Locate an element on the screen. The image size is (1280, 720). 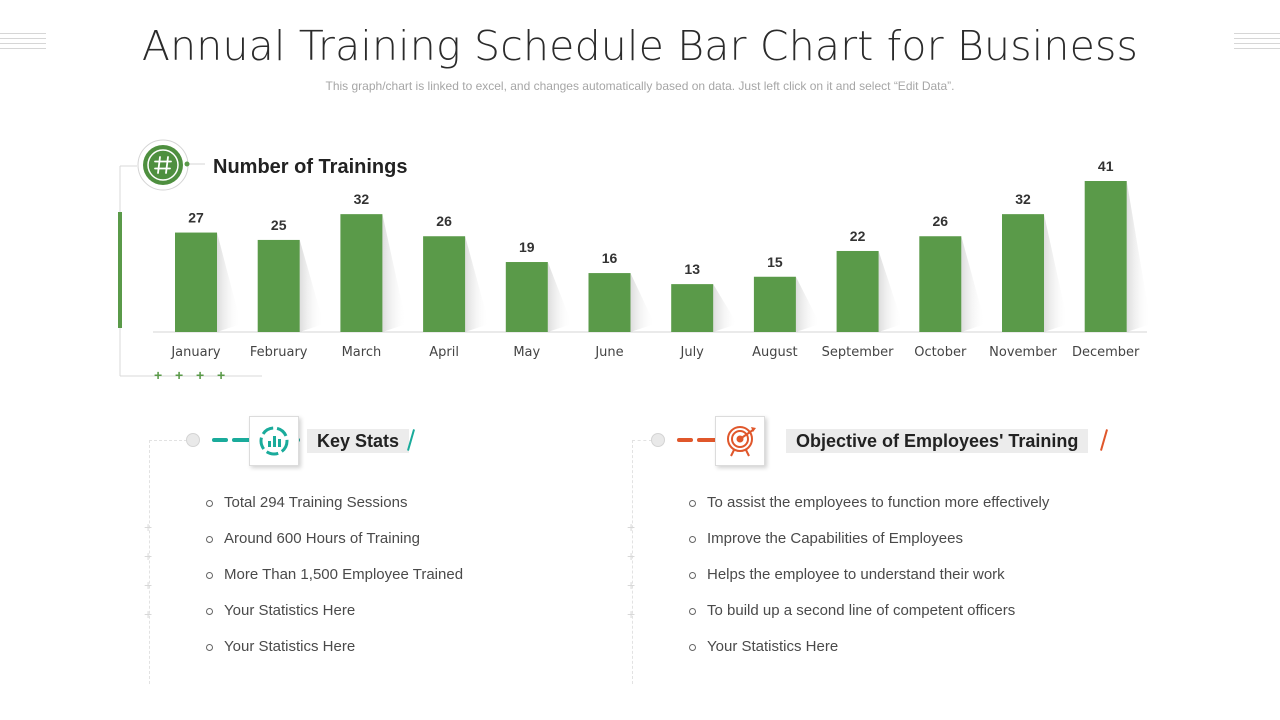
x-tick-label: February is located at coordinates (279, 352).